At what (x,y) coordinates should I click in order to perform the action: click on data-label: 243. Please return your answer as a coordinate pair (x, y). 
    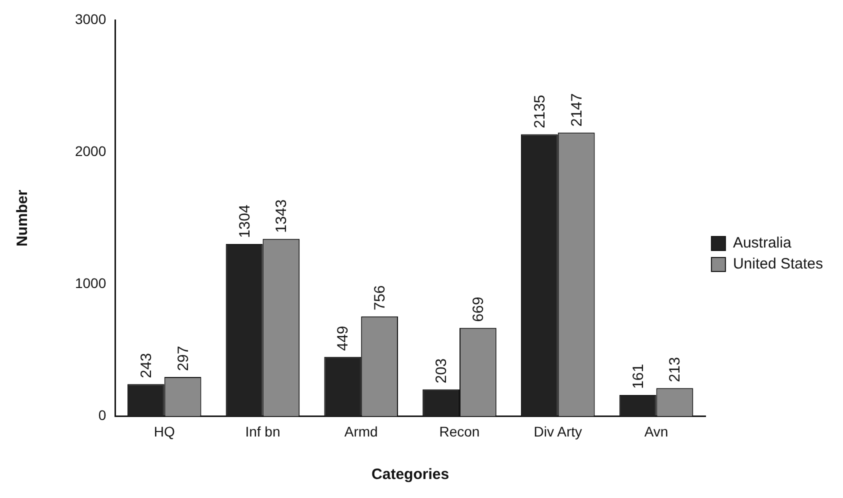
    Looking at the image, I should click on (146, 365).